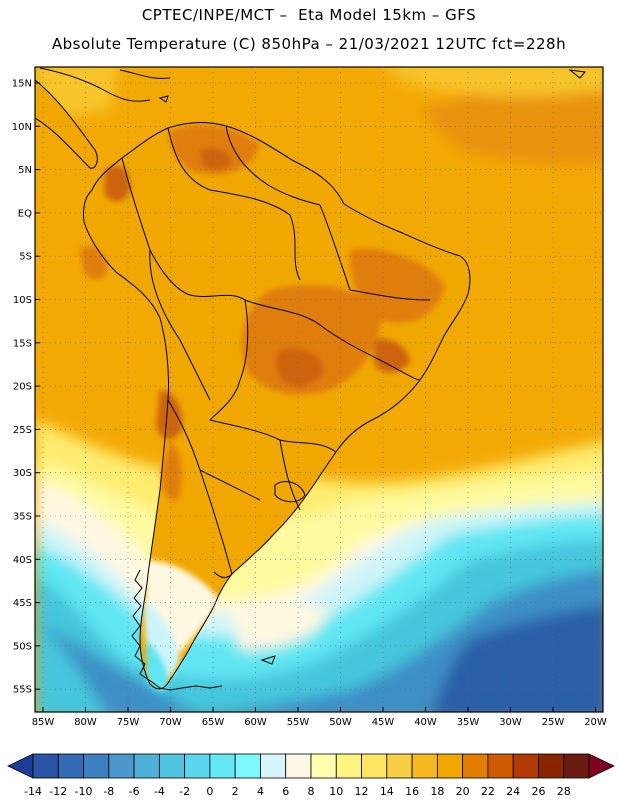  What do you see at coordinates (128, 722) in the screenshot?
I see `lon-label: 75W` at bounding box center [128, 722].